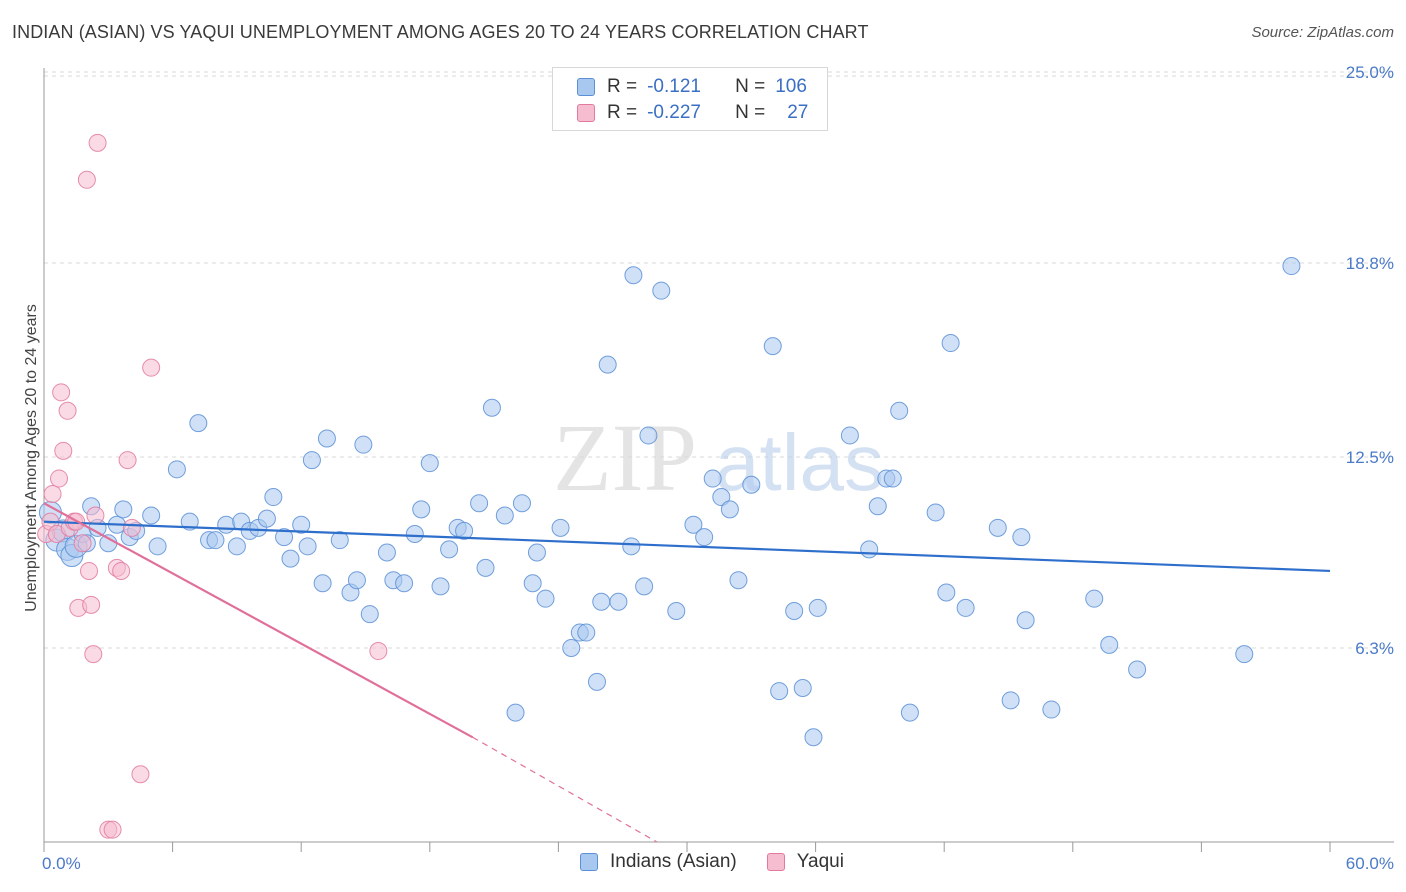 The image size is (1406, 892). I want to click on x-tick-label: 0.0%, so click(61, 863).